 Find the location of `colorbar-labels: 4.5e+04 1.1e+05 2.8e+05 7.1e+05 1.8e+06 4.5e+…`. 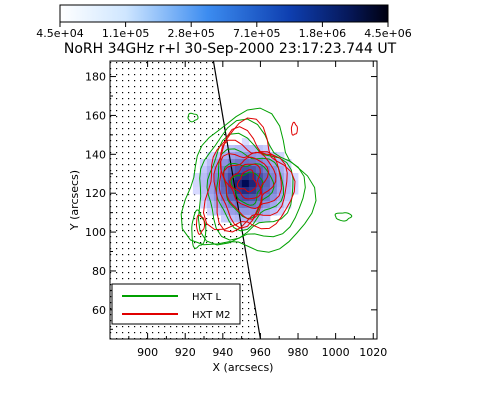

colorbar-labels: 4.5e+04 1.1e+05 2.8e+05 7.1e+05 1.8e+06 4.5e+… is located at coordinates (223, 33).